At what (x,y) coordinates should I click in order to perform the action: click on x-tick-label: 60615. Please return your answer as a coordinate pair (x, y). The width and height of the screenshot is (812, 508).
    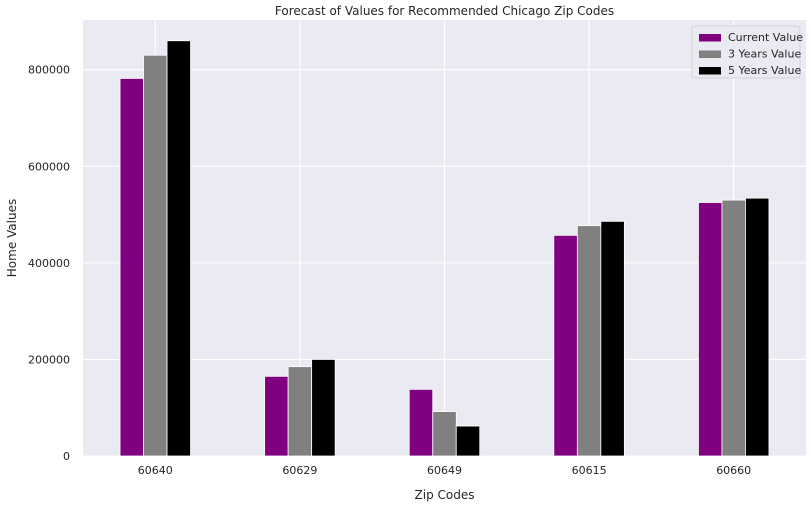
    Looking at the image, I should click on (589, 470).